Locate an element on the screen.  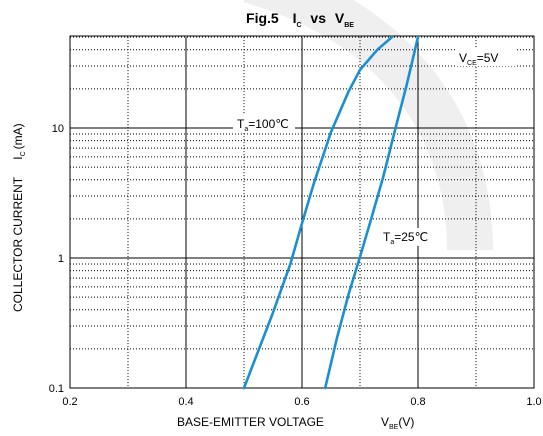
x-tick-label: 0.4 is located at coordinates (185, 402).